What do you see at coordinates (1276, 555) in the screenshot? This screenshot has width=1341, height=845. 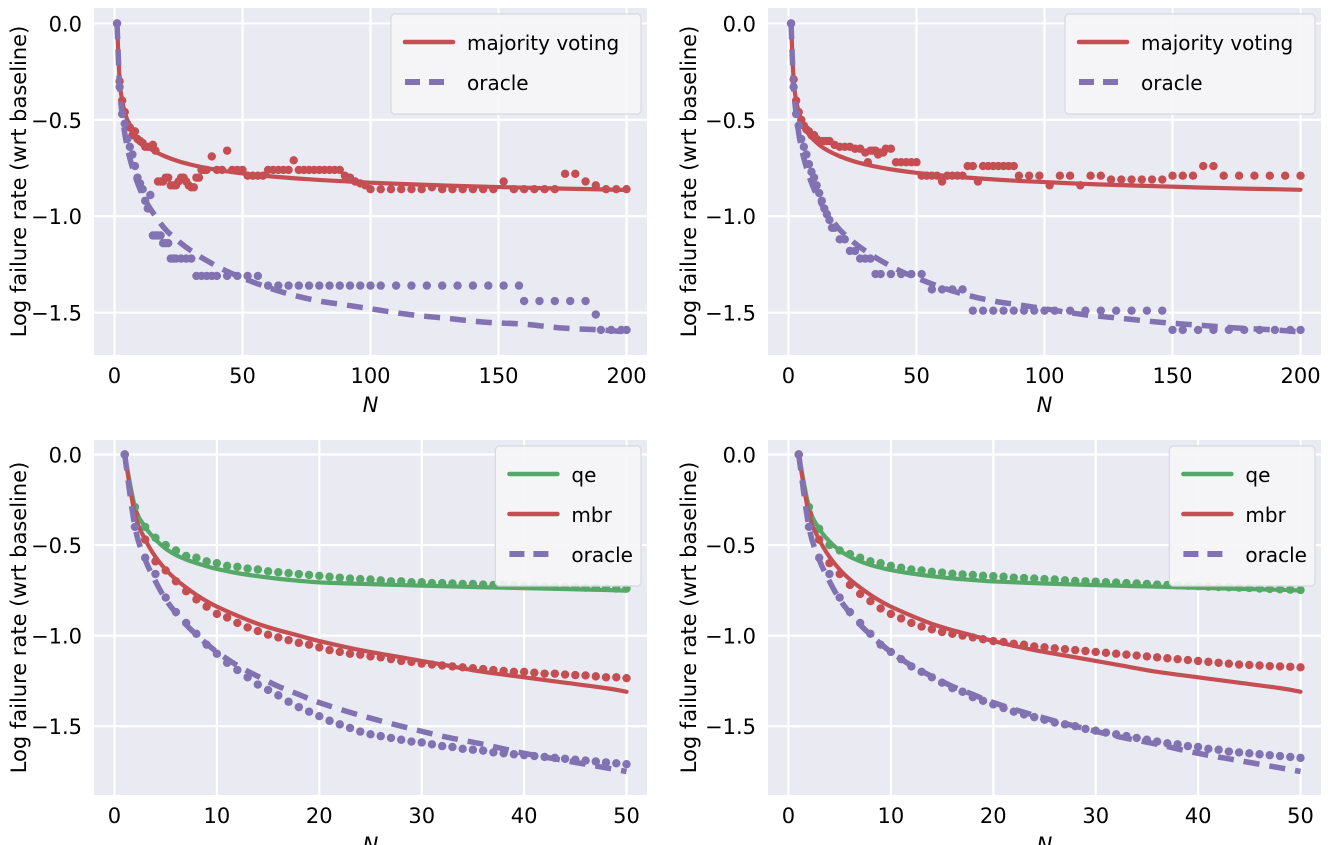 I see `legend-label-oracle: oracle` at bounding box center [1276, 555].